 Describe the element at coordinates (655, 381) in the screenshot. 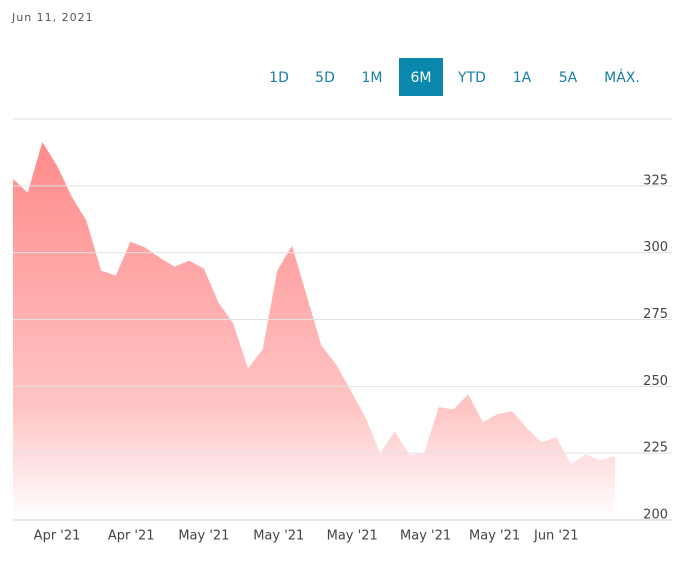

I see `y-tick-label: 250` at that location.